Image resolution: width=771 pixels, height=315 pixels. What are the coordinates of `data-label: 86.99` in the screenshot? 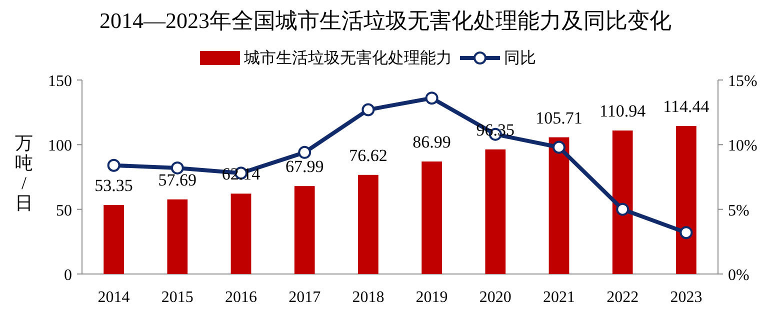 It's located at (431, 142).